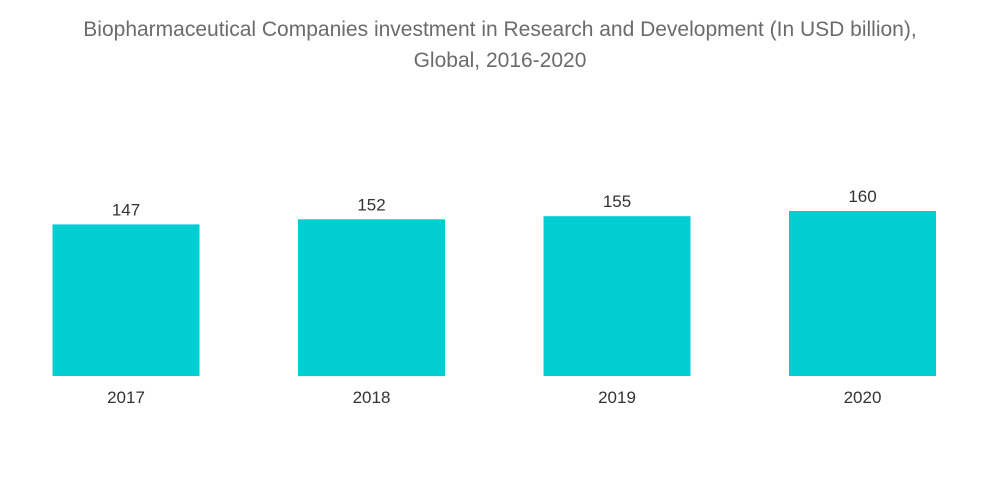  What do you see at coordinates (617, 397) in the screenshot?
I see `x-tick-label-2019: 2019` at bounding box center [617, 397].